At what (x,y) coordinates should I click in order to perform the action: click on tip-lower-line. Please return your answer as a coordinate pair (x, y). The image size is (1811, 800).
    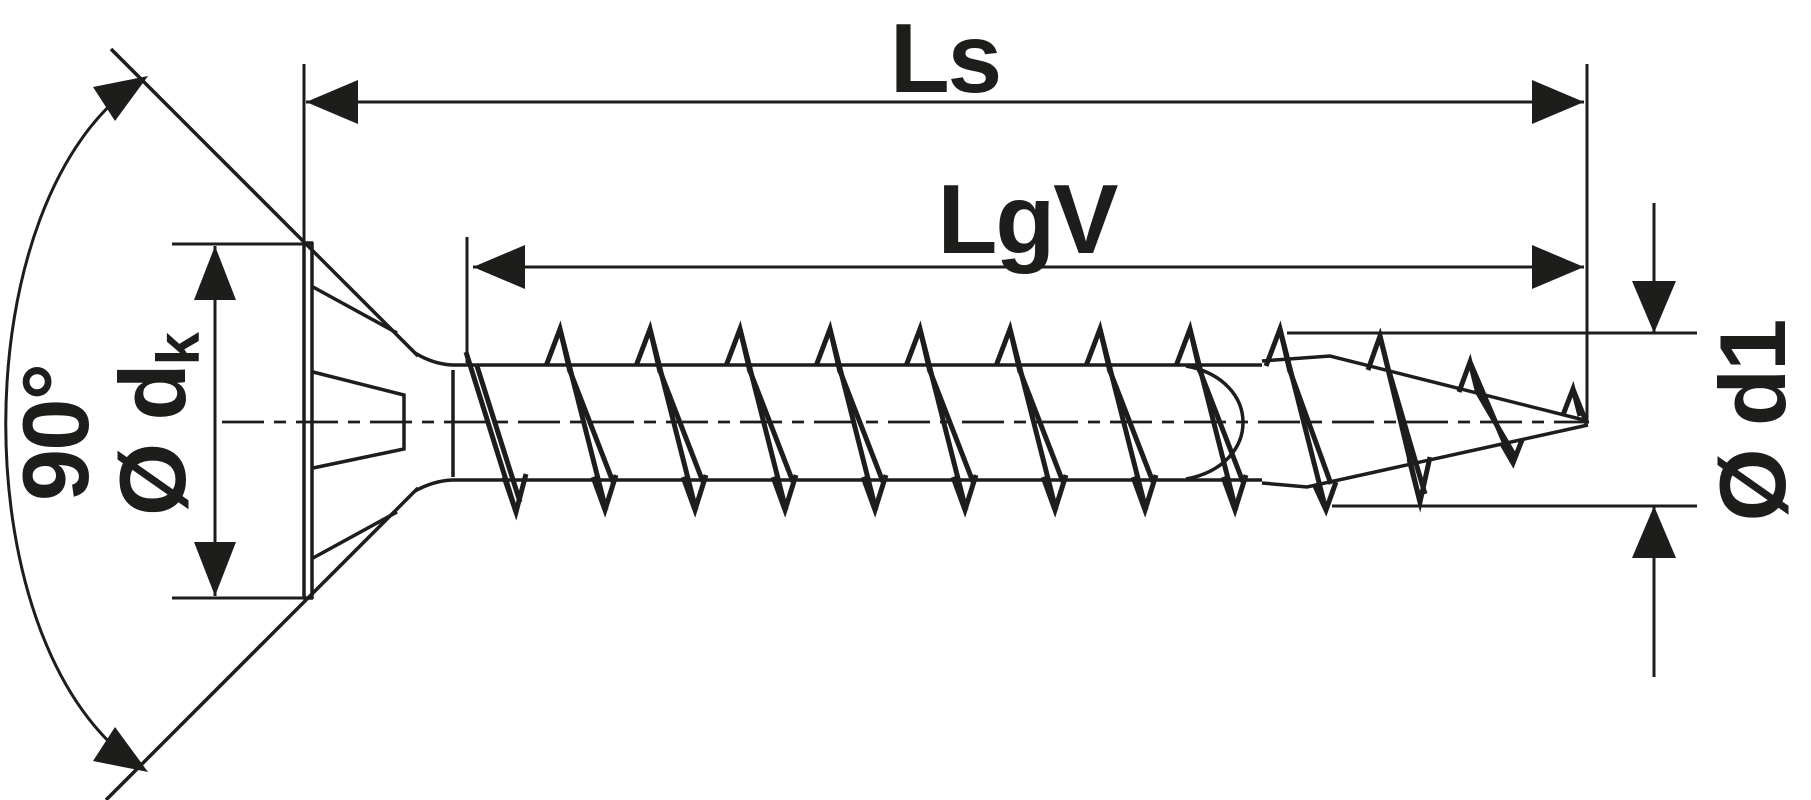
    Looking at the image, I should click on (1425, 456).